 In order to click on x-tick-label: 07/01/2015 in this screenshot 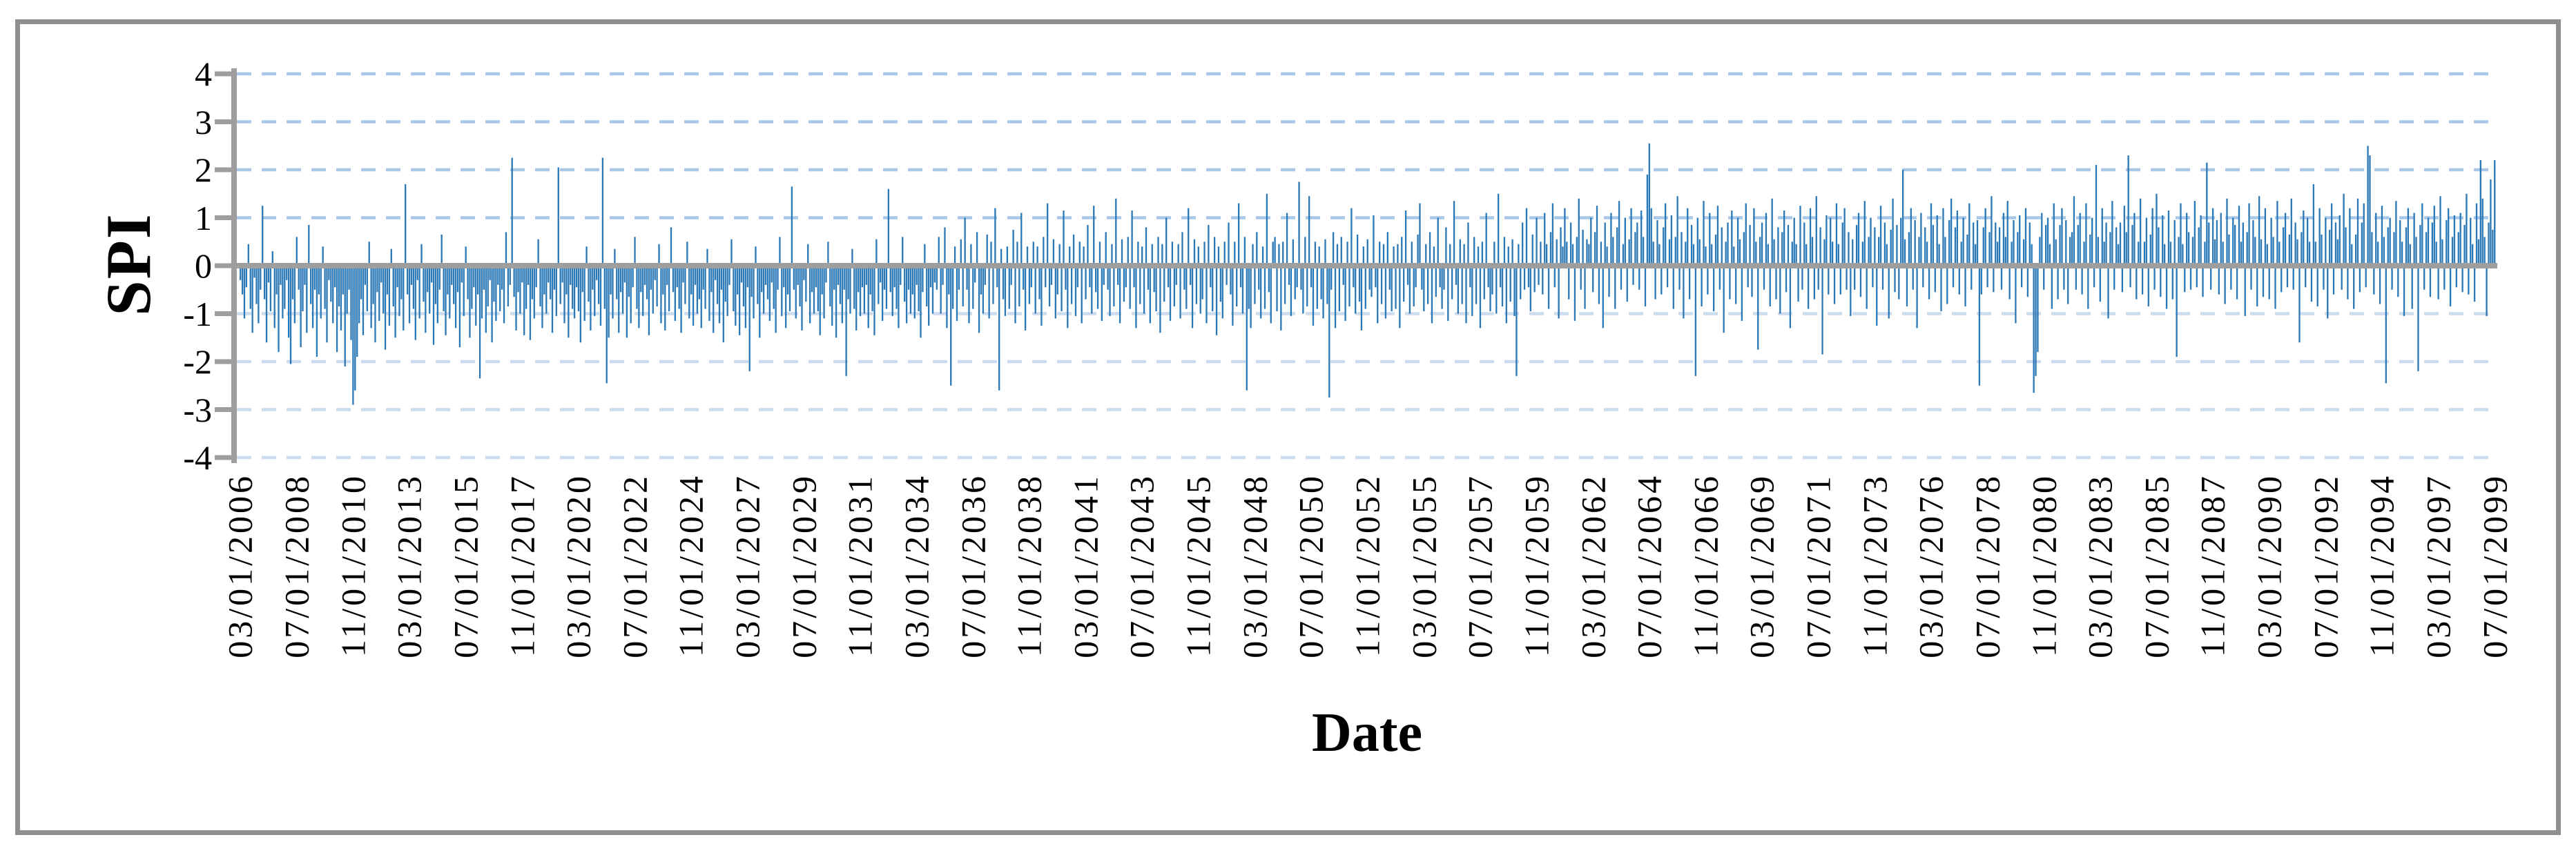, I will do `click(465, 565)`.